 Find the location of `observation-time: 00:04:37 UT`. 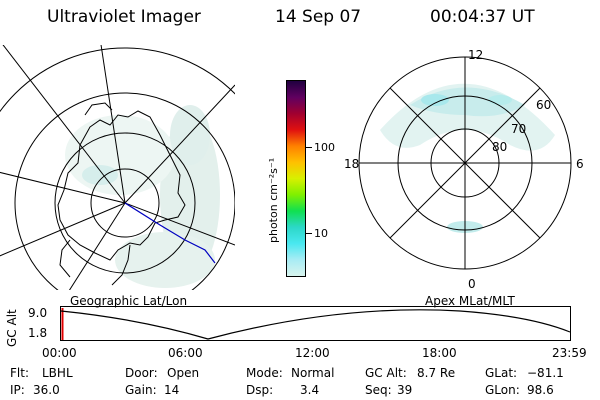

observation-time: 00:04:37 UT is located at coordinates (482, 17).